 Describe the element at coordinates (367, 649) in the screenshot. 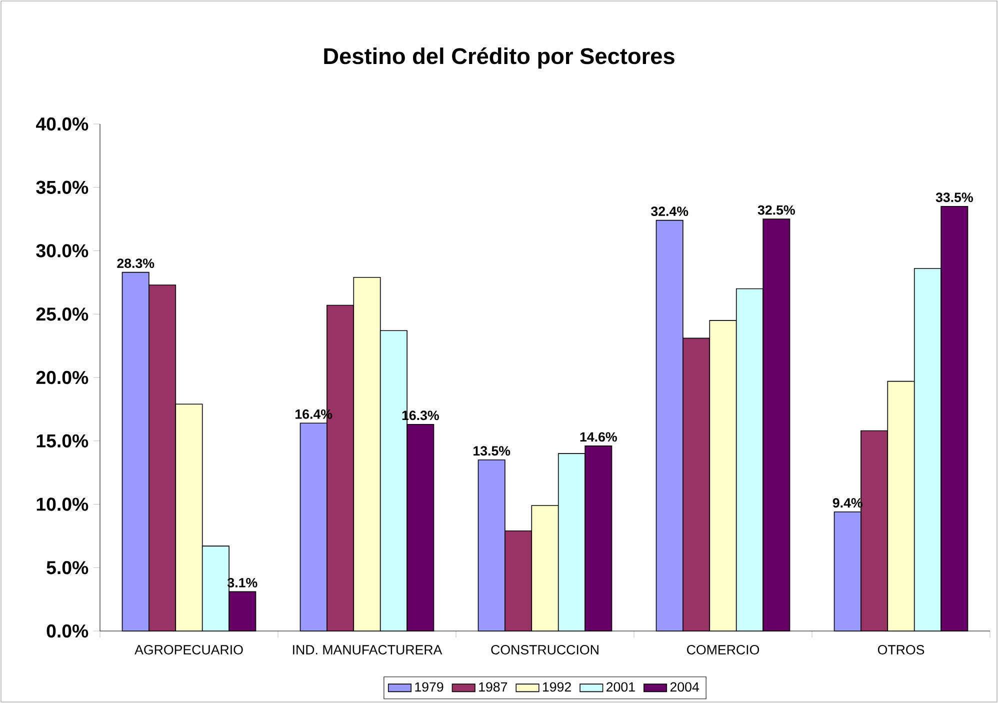

I see `x-tick-label: IND. MANUFACTURERA` at that location.